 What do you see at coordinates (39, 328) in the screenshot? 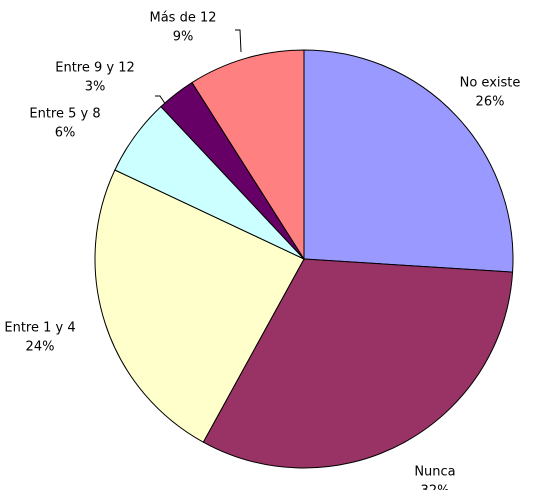
I see `slice-label: Entre 1 y 4` at bounding box center [39, 328].